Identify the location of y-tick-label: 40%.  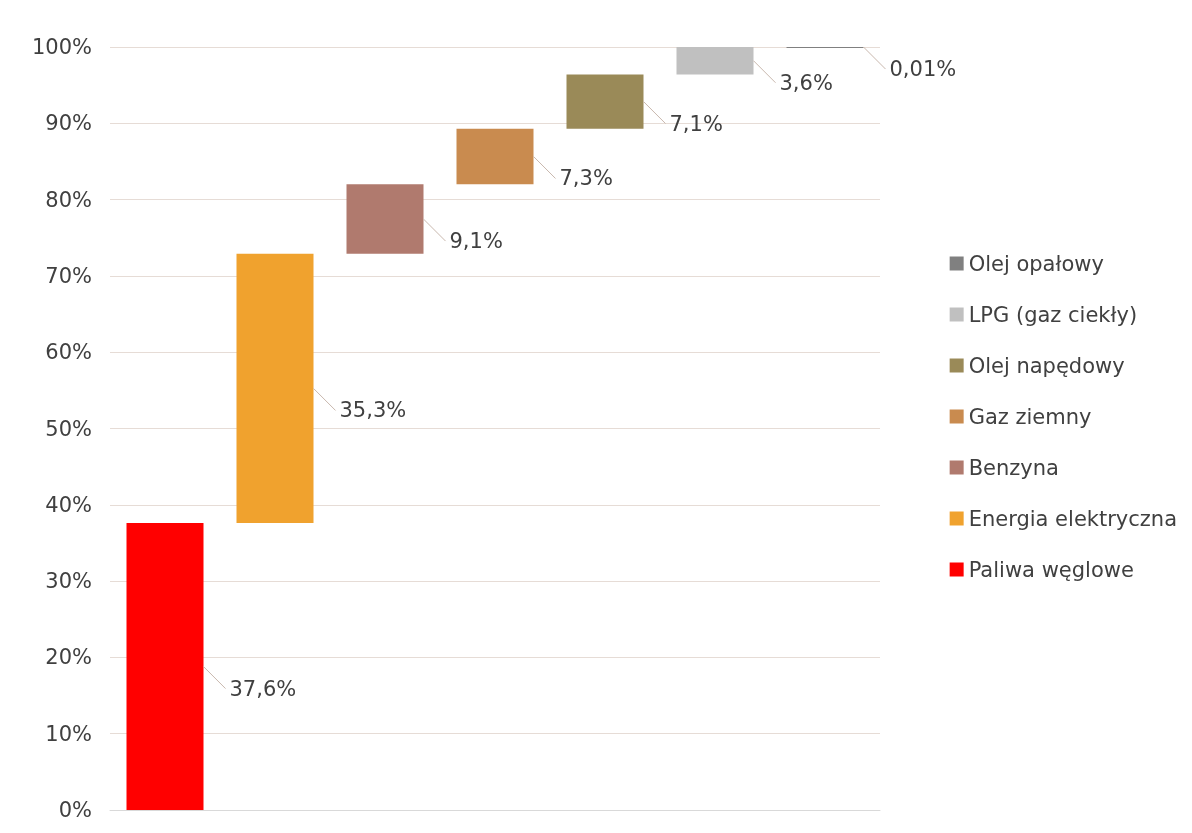
(68, 504).